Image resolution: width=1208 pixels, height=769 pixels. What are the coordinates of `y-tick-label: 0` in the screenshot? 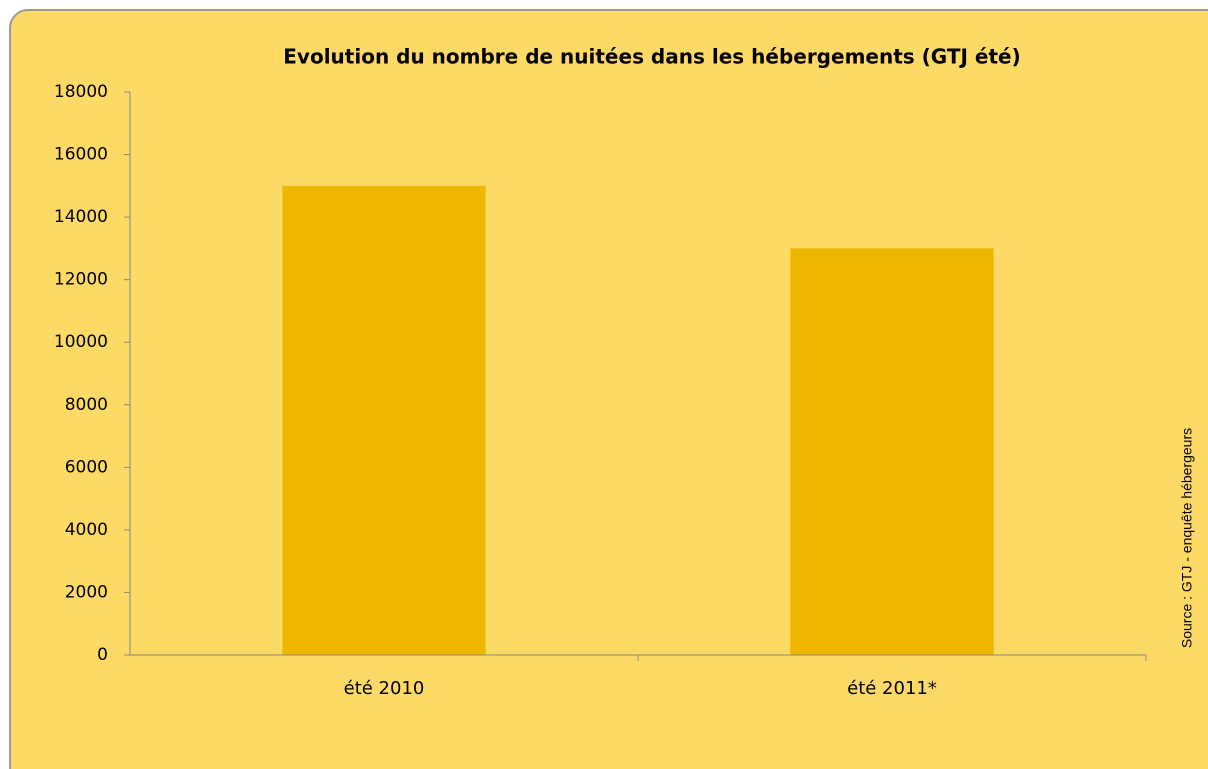 It's located at (102, 655).